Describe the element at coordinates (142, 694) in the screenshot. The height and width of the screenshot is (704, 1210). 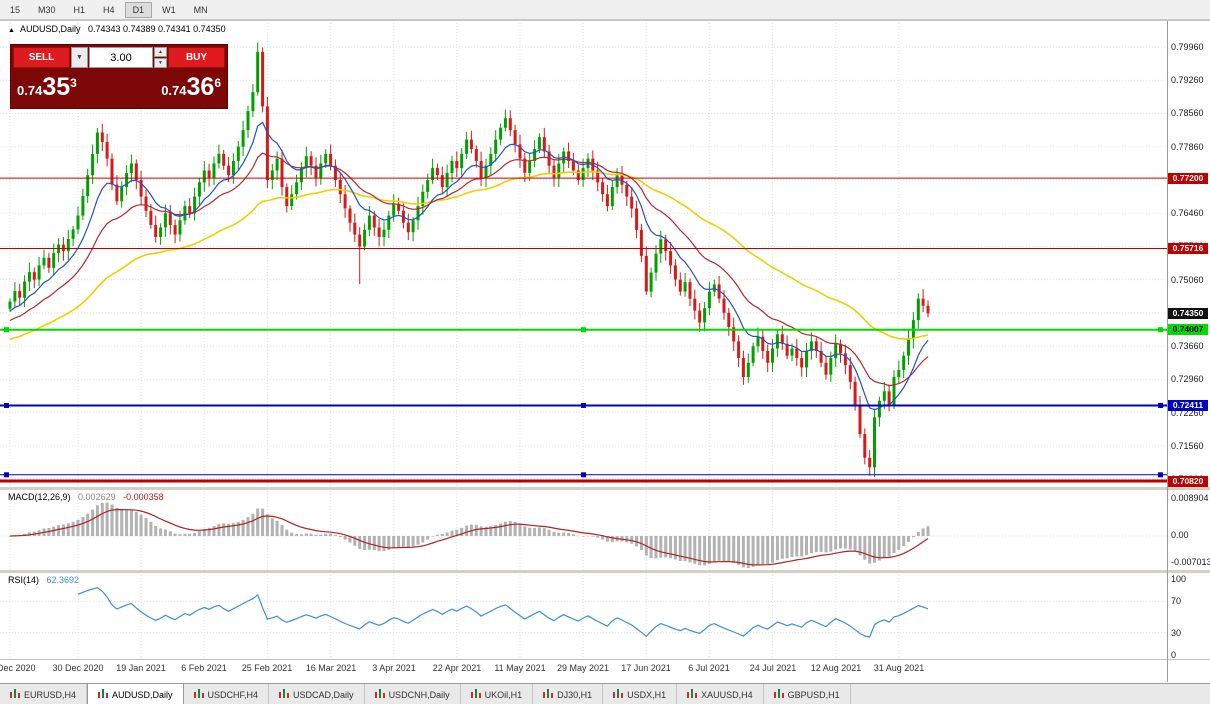
I see `chart-tab-label: AUDUSD,Daily` at that location.